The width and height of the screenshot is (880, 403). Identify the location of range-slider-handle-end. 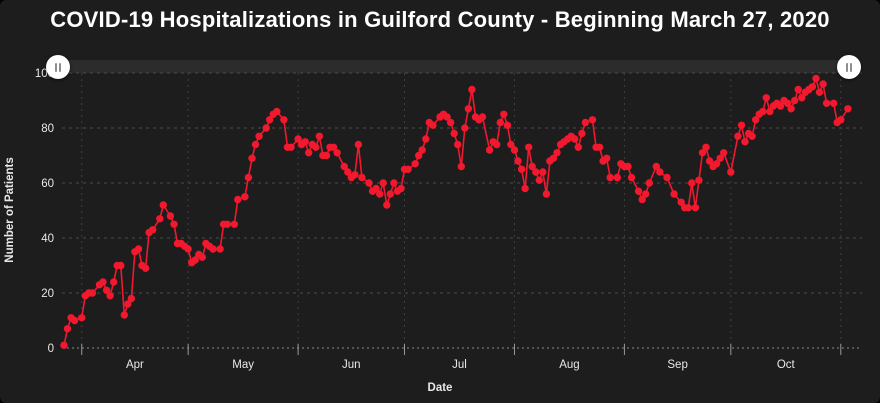
(849, 67).